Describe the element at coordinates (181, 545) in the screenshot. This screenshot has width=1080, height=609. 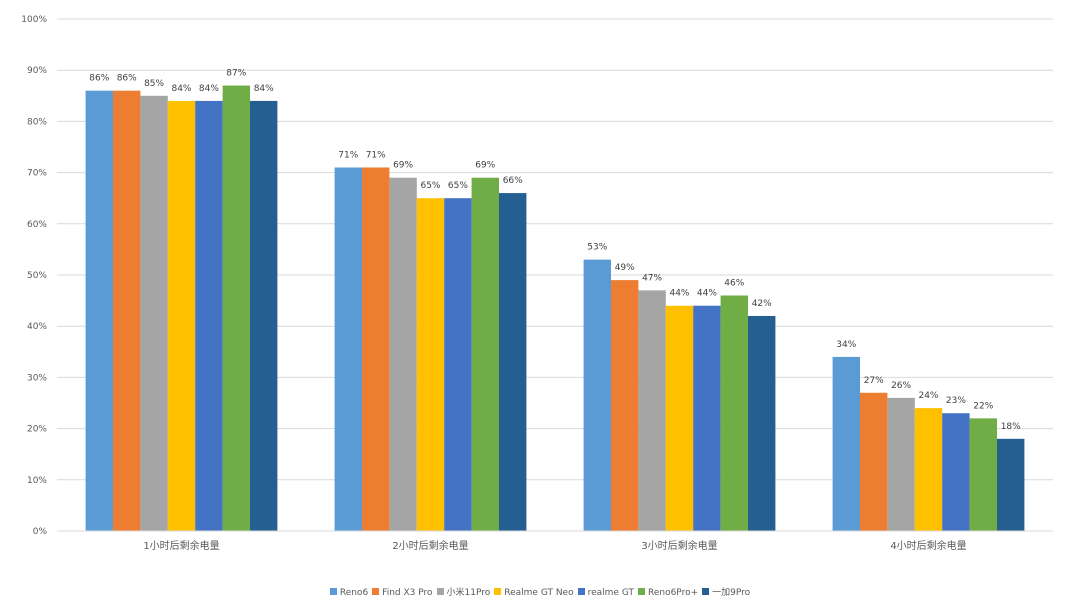
I see `x-category-label: 1小时后剩余电量` at that location.